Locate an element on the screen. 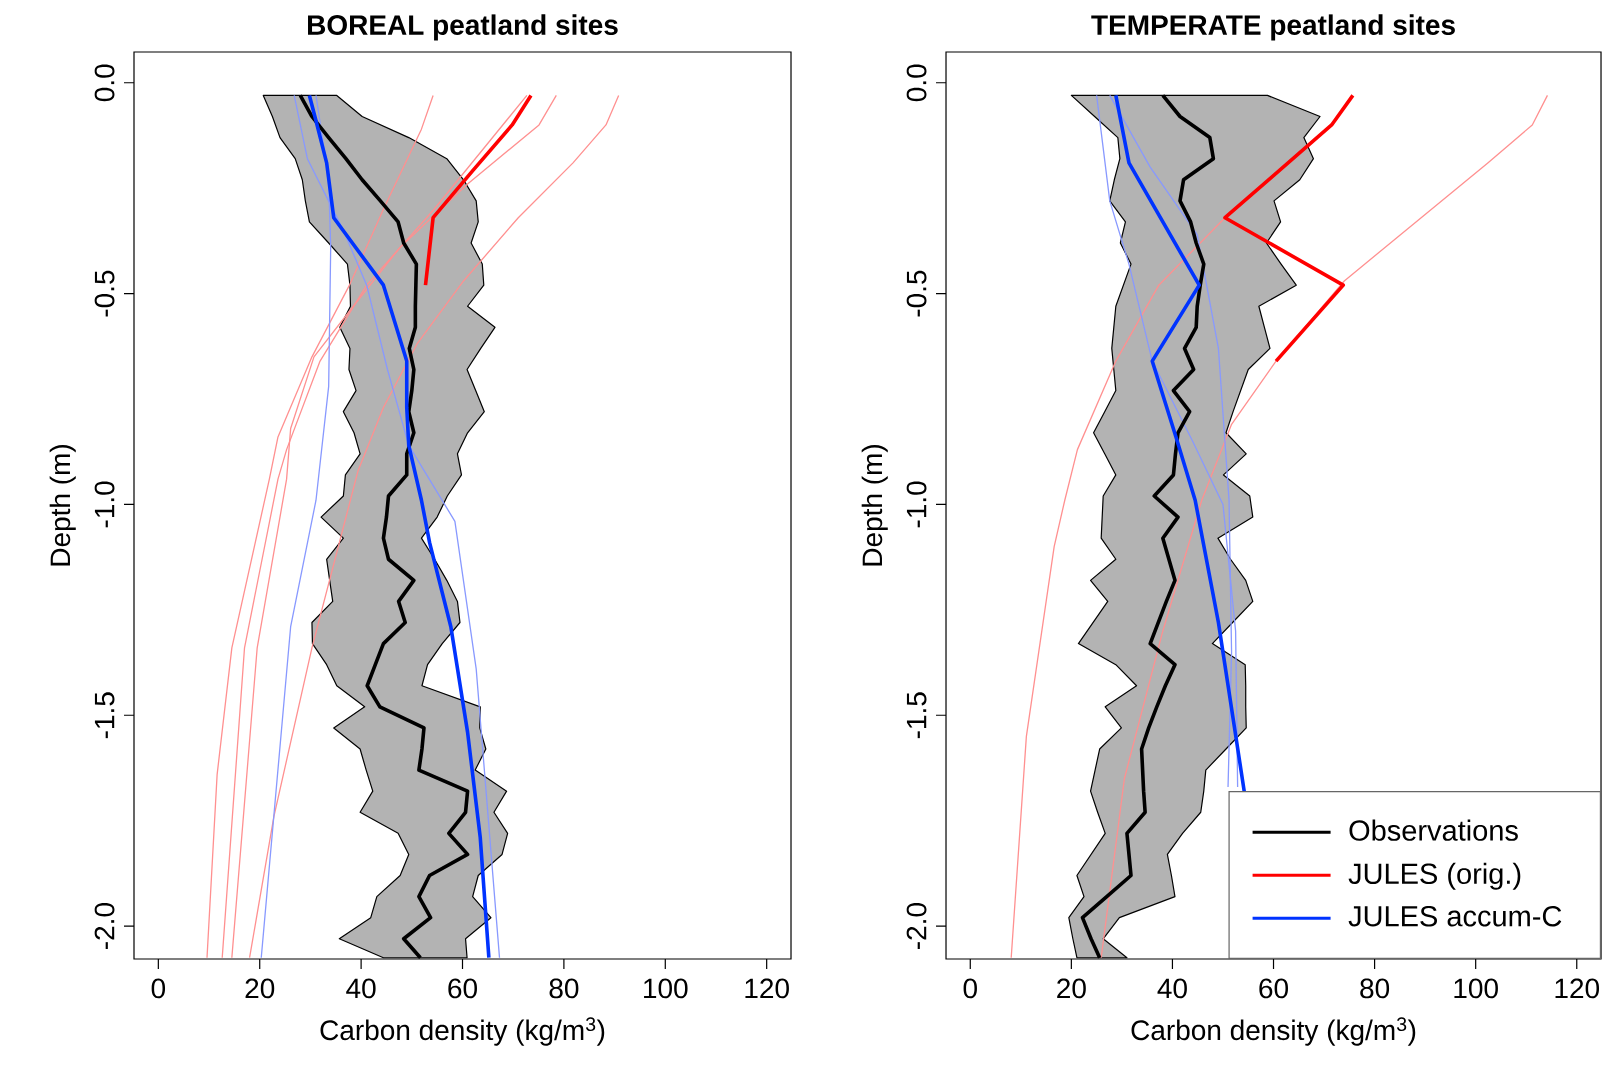  legend-label: JULES (orig.) is located at coordinates (1434, 876).